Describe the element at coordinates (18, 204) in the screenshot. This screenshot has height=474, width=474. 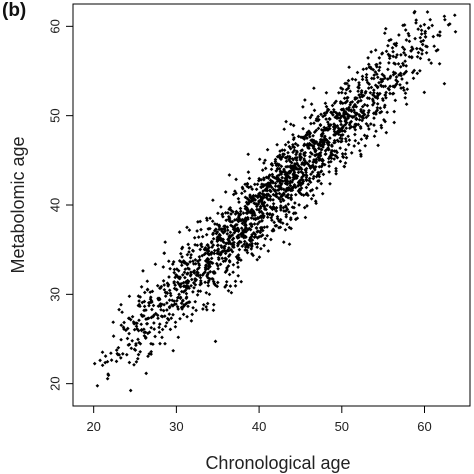
I see `y-axis-title: Metabolomic age` at that location.